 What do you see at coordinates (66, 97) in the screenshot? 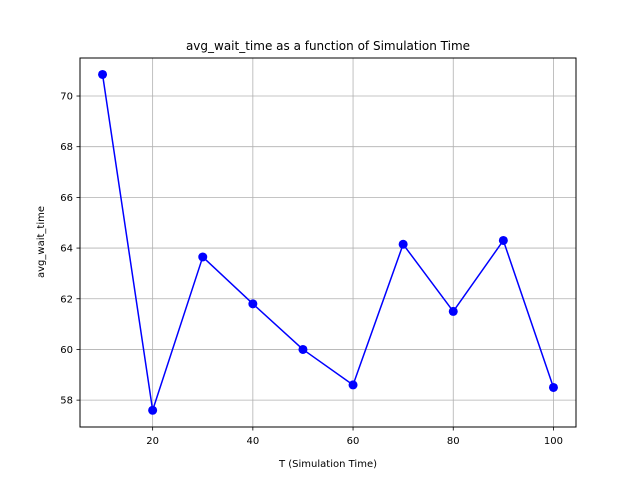
I see `y-tick-label: 70` at bounding box center [66, 97].